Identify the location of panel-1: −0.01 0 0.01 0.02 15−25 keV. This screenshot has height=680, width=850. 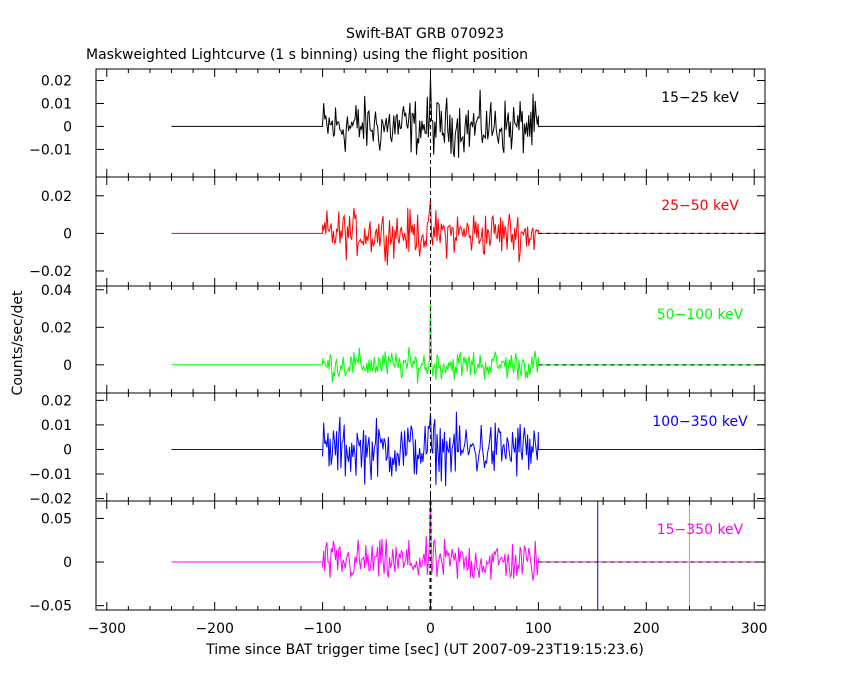
(397, 123).